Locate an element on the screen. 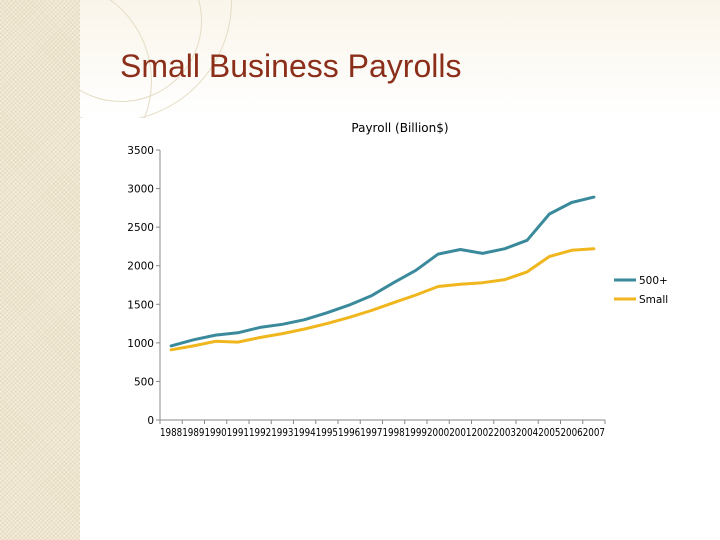 This screenshot has width=720, height=540. x-tick-label: 2005 is located at coordinates (549, 433).